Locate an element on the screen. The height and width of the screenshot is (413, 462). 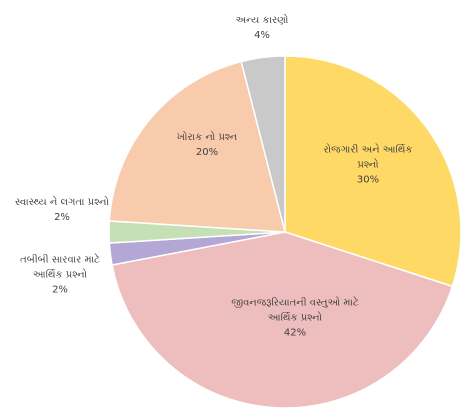
slice-label: અન્ય કારણો 4% is located at coordinates (262, 28).